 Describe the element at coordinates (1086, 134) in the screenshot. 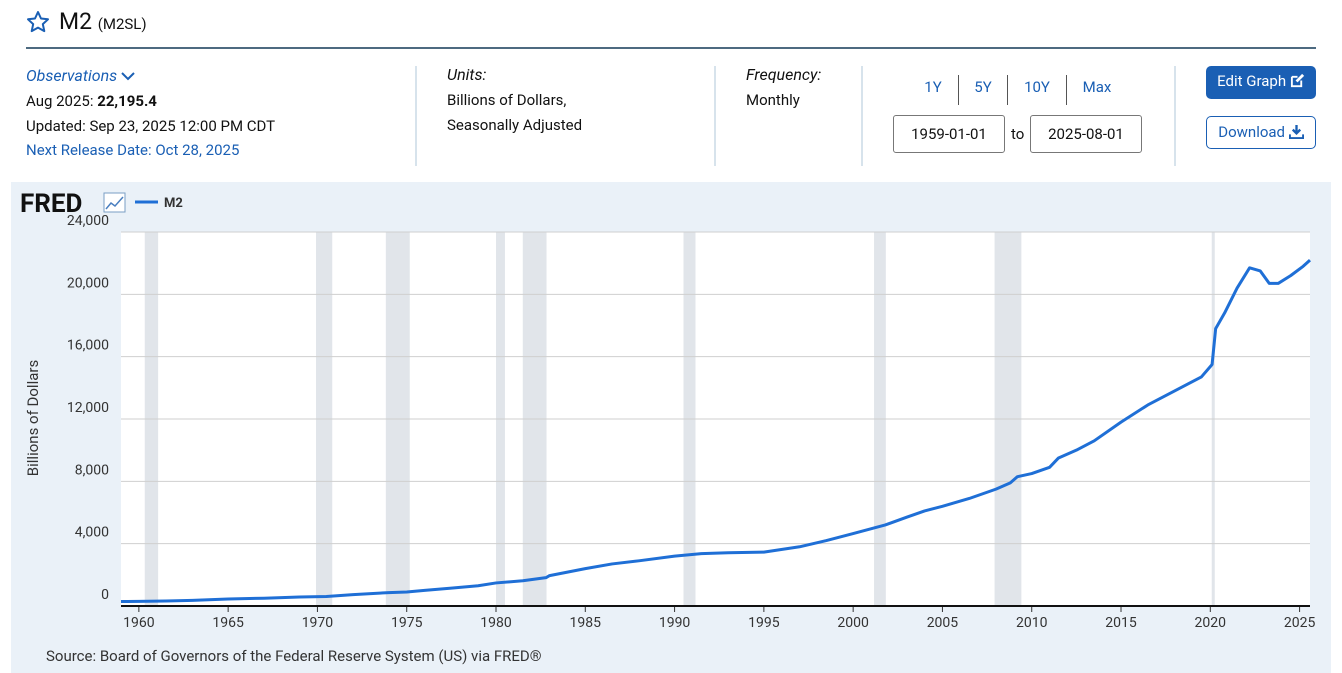

I see `end-date-input: 2025-08-01` at that location.